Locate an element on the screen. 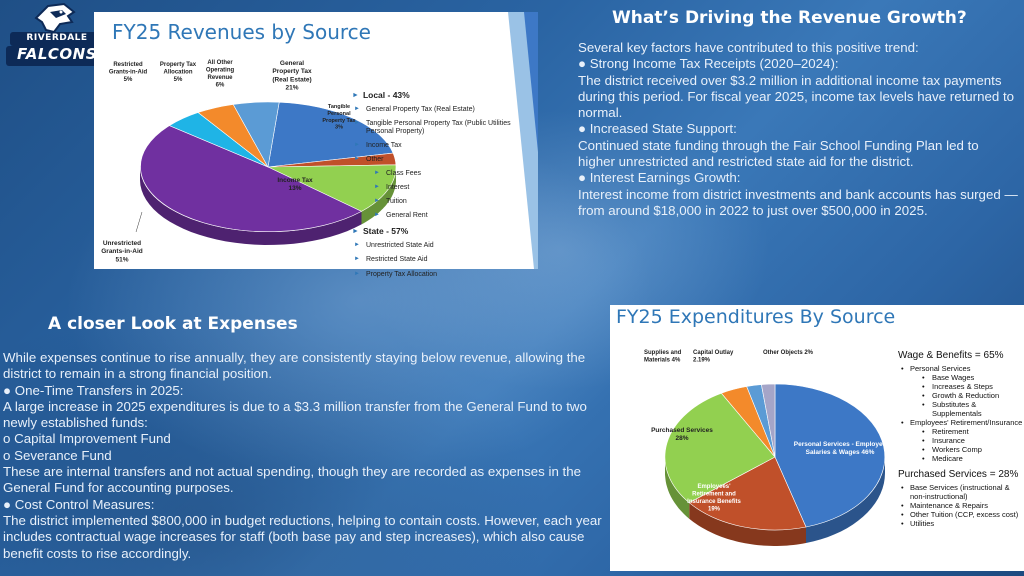 The width and height of the screenshot is (1024, 576). pie-slice-purchased-services is located at coordinates (720, 448).